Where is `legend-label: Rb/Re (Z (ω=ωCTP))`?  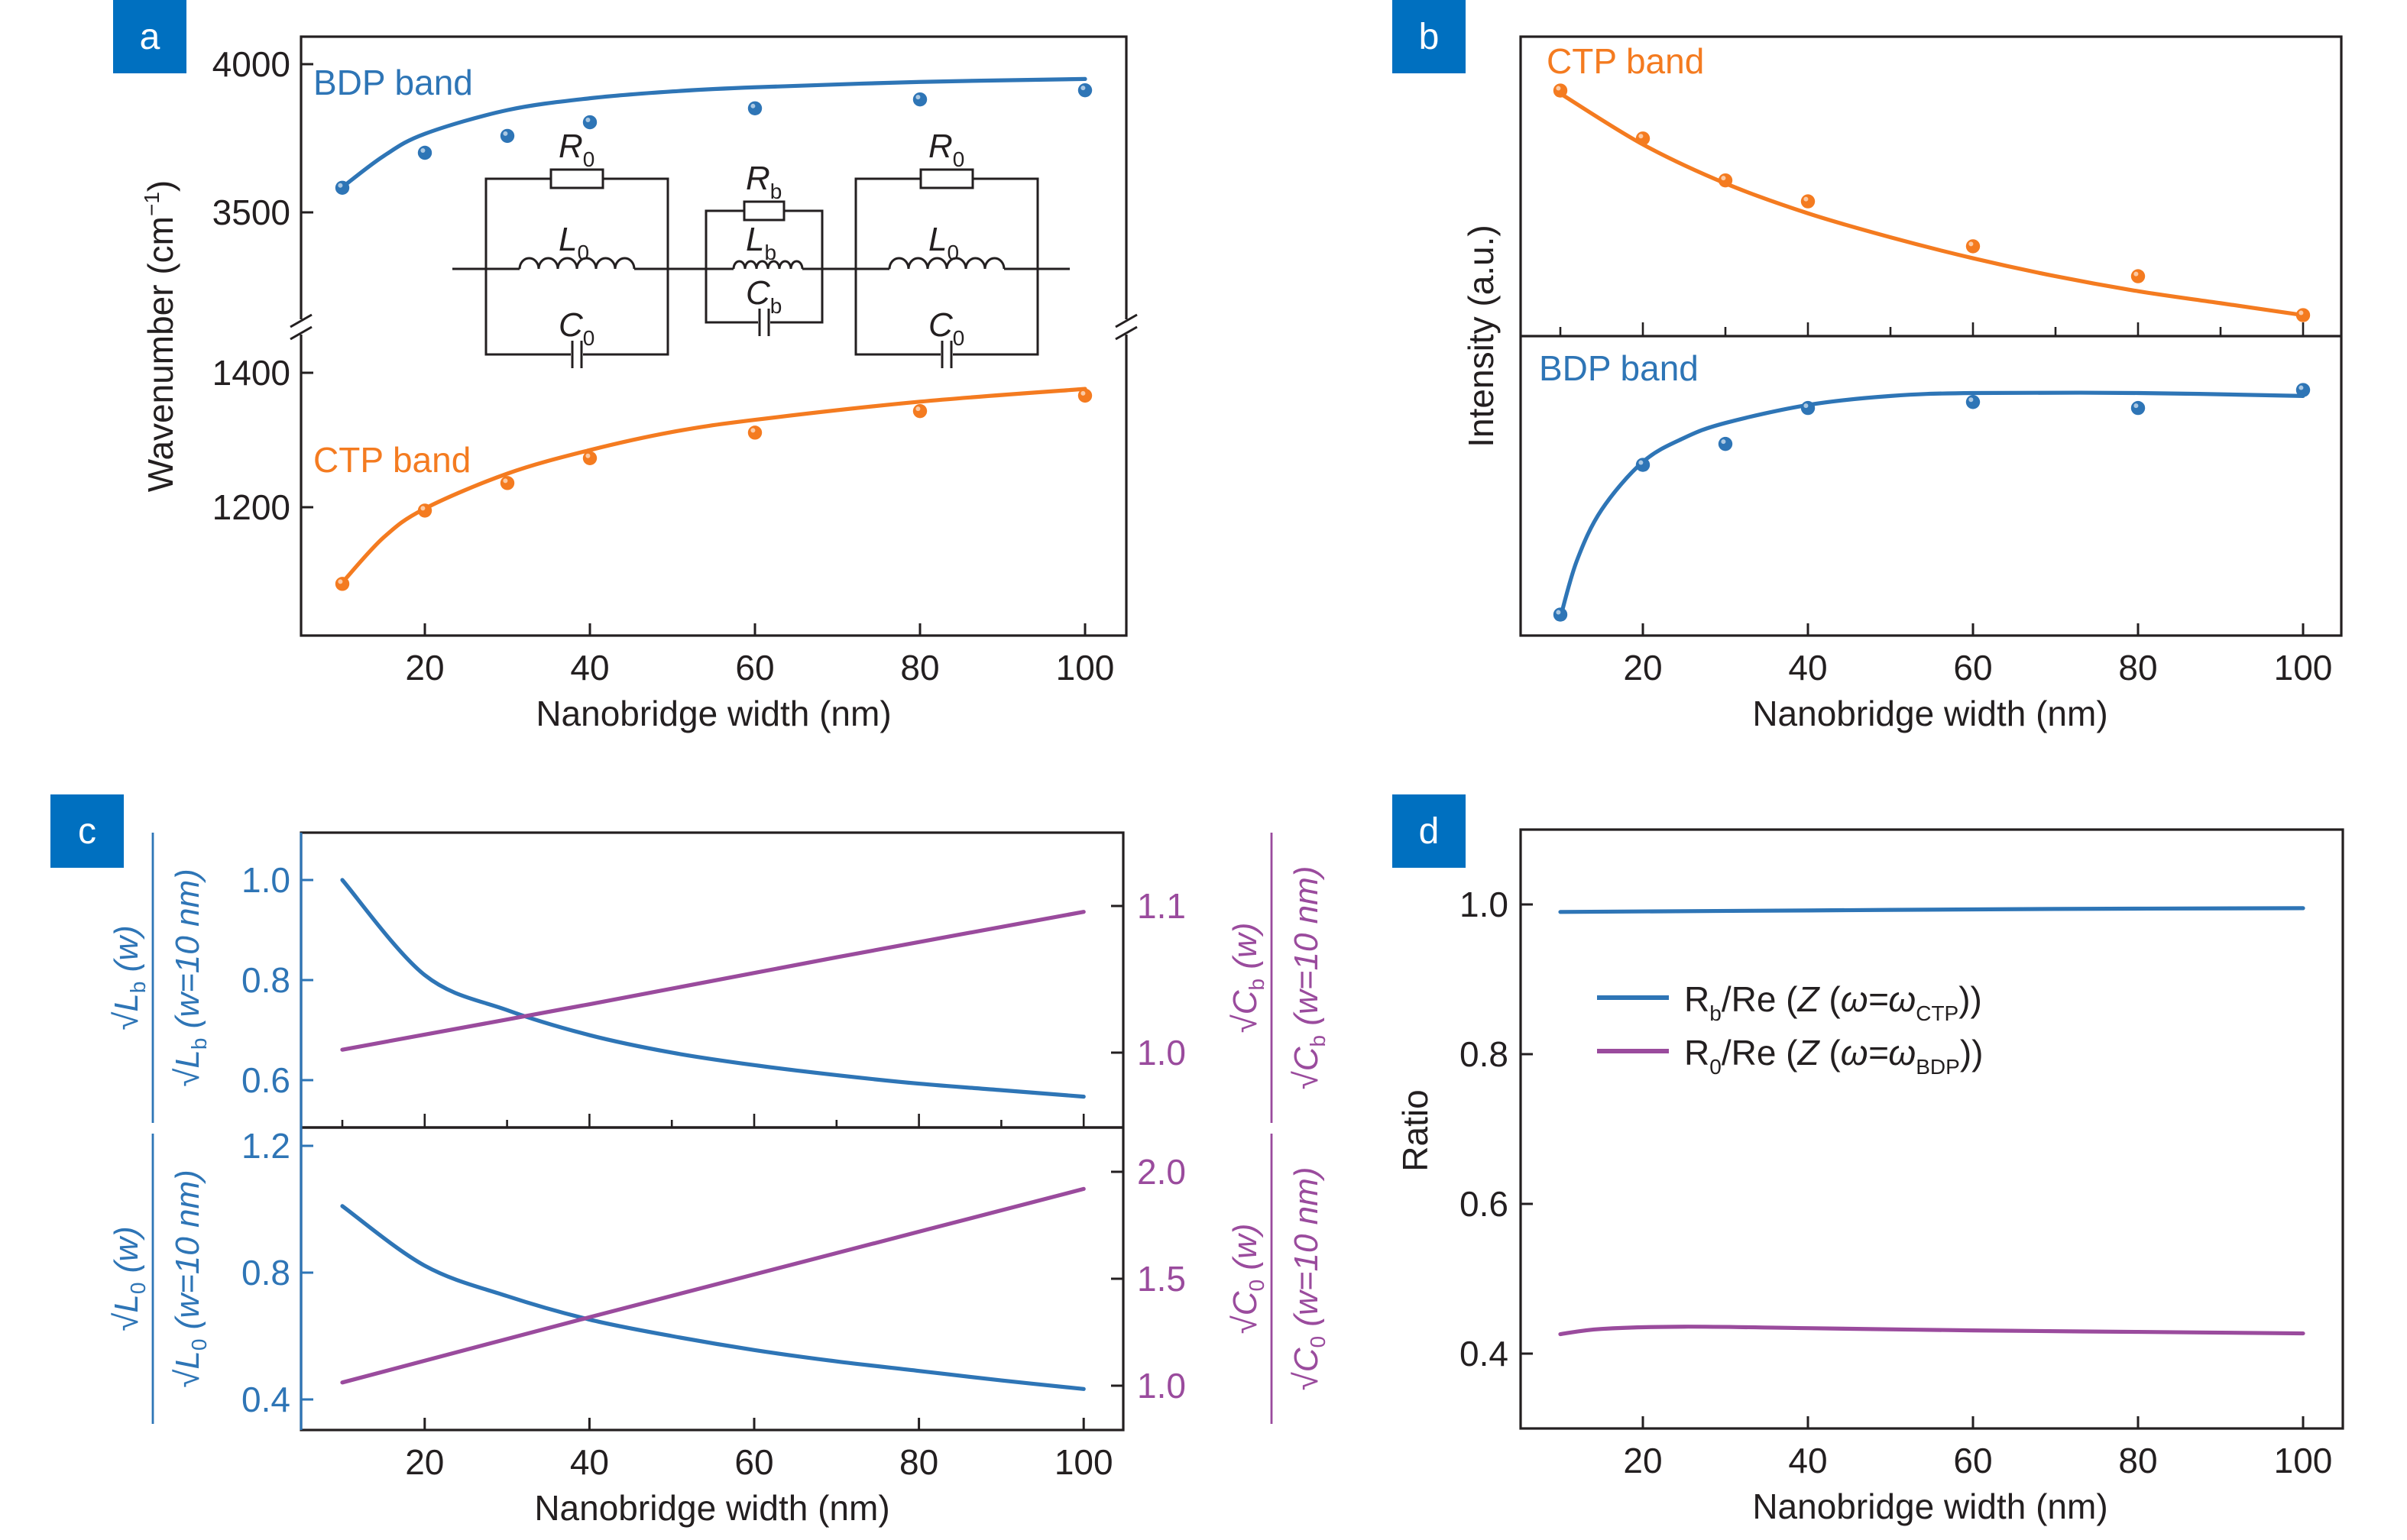
legend-label: Rb/Re (Z (ω=ωCTP)) is located at coordinates (1833, 1002).